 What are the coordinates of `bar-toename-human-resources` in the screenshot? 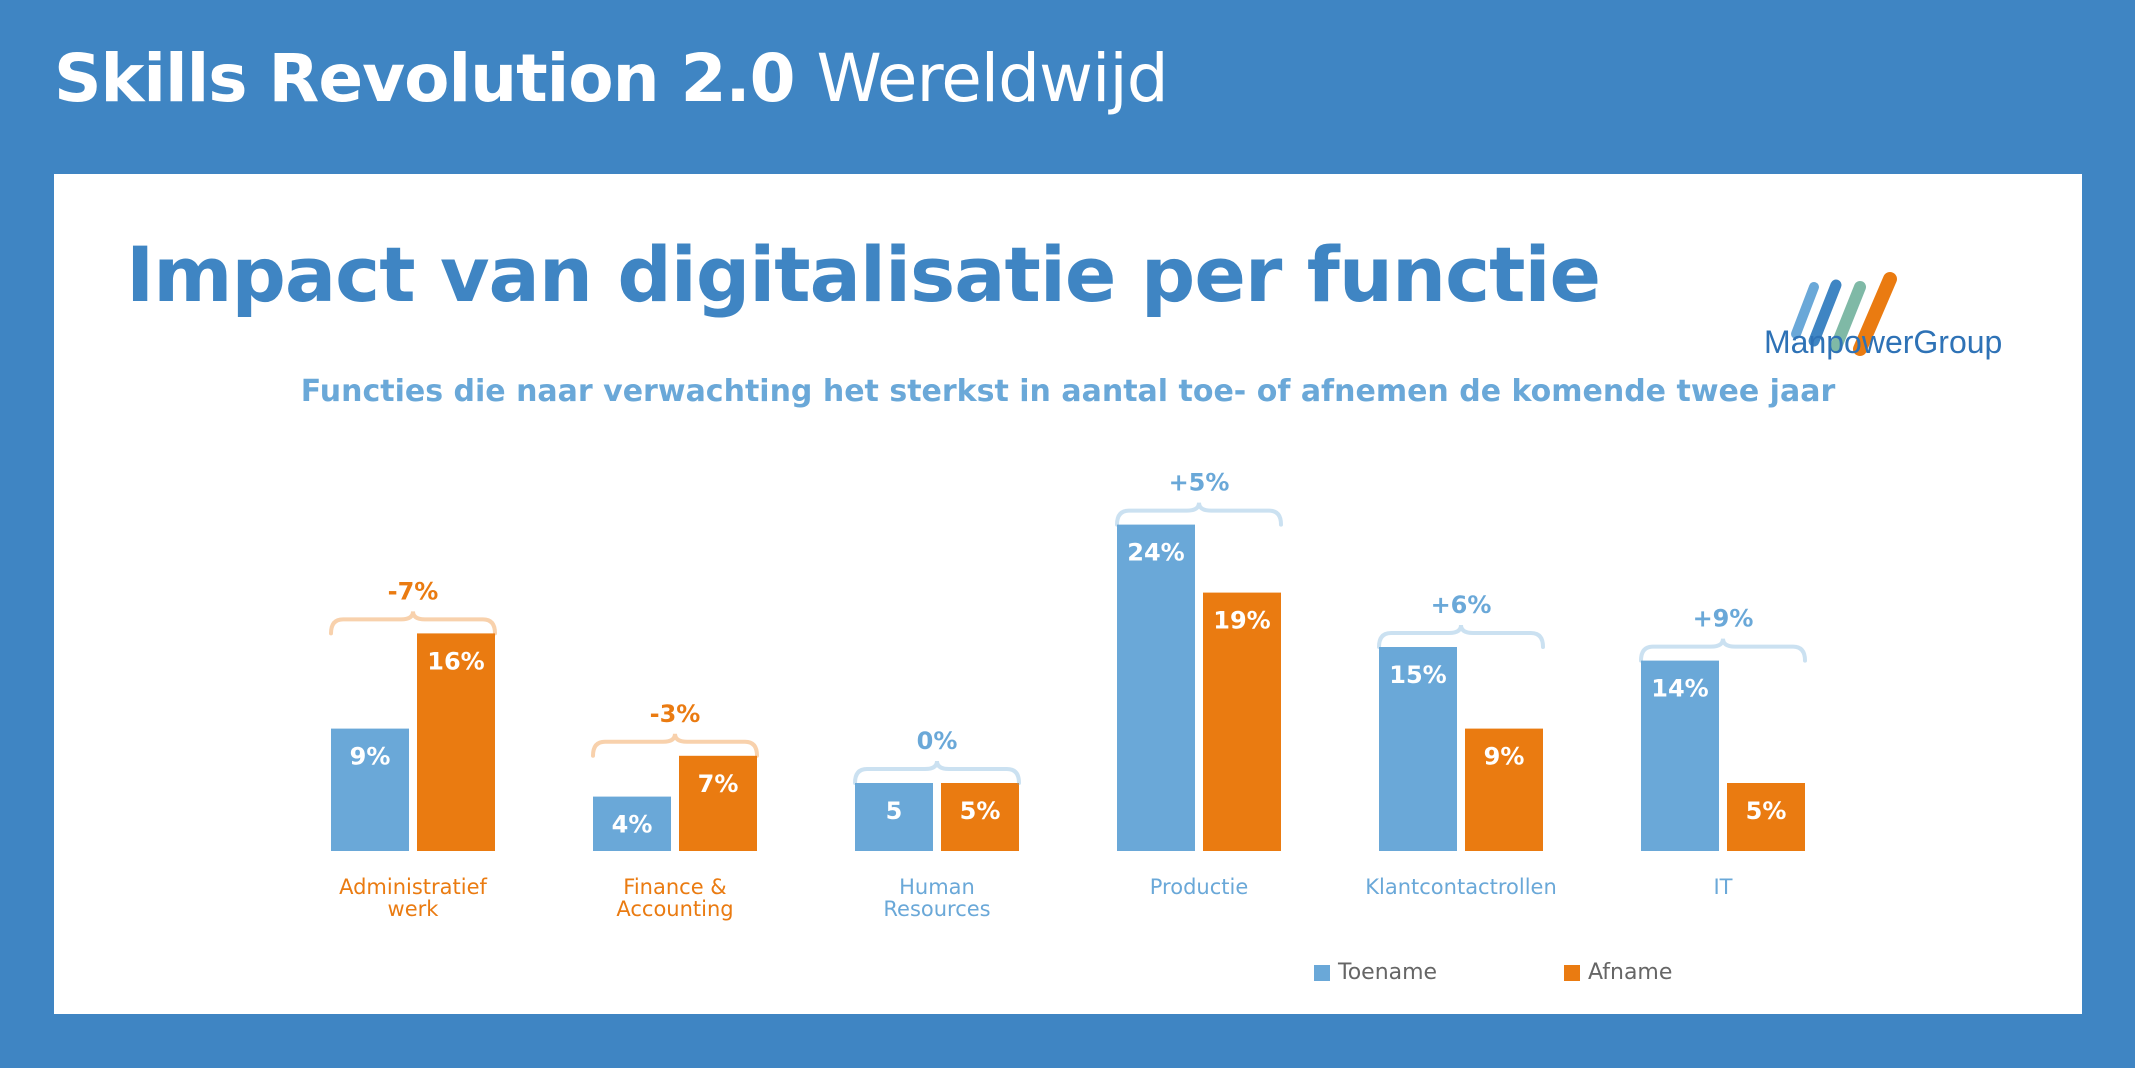 It's located at (894, 817).